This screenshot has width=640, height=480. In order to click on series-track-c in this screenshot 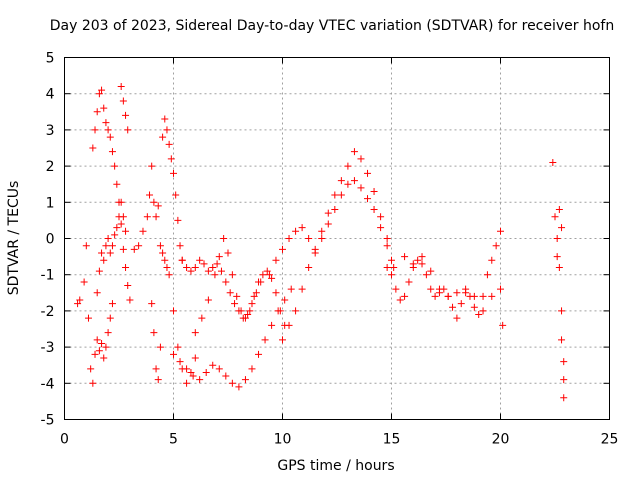, I will do `click(111, 247)`.